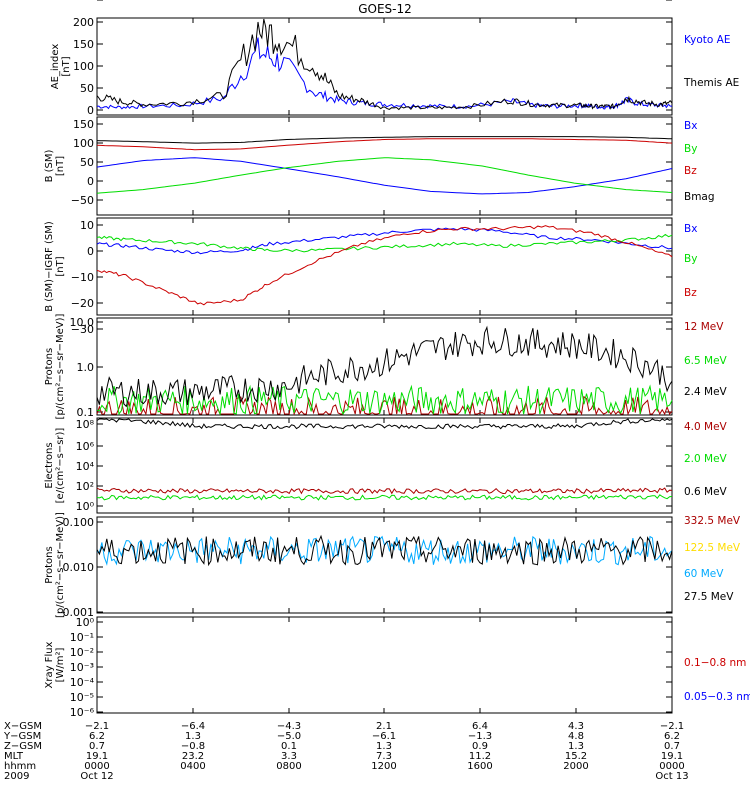  I want to click on y-tick-label: 1.0, so click(86, 367).